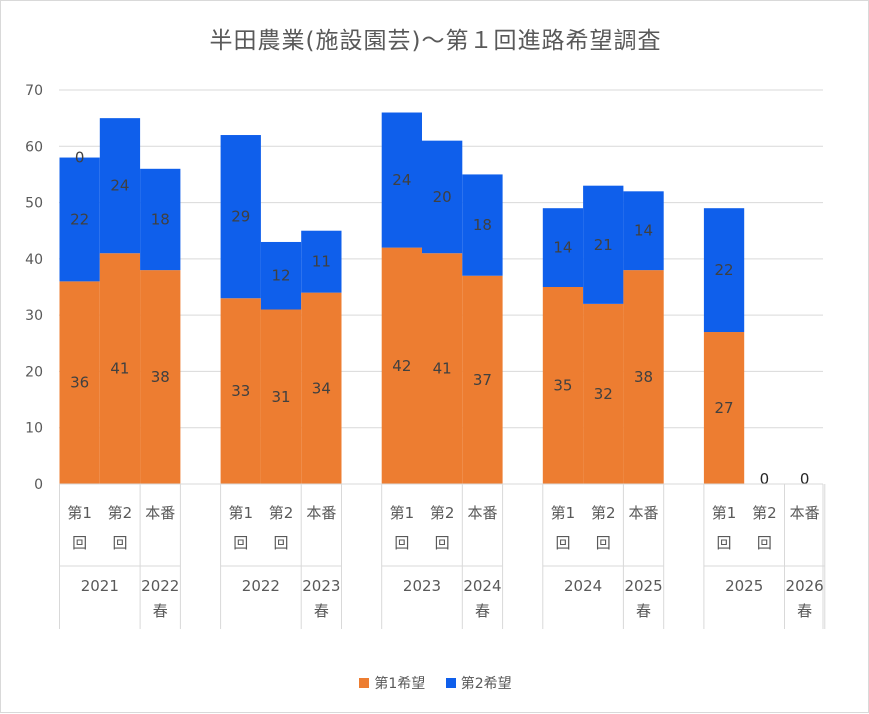 This screenshot has height=714, width=869. What do you see at coordinates (643, 586) in the screenshot?
I see `x-group-label: 2025` at bounding box center [643, 586].